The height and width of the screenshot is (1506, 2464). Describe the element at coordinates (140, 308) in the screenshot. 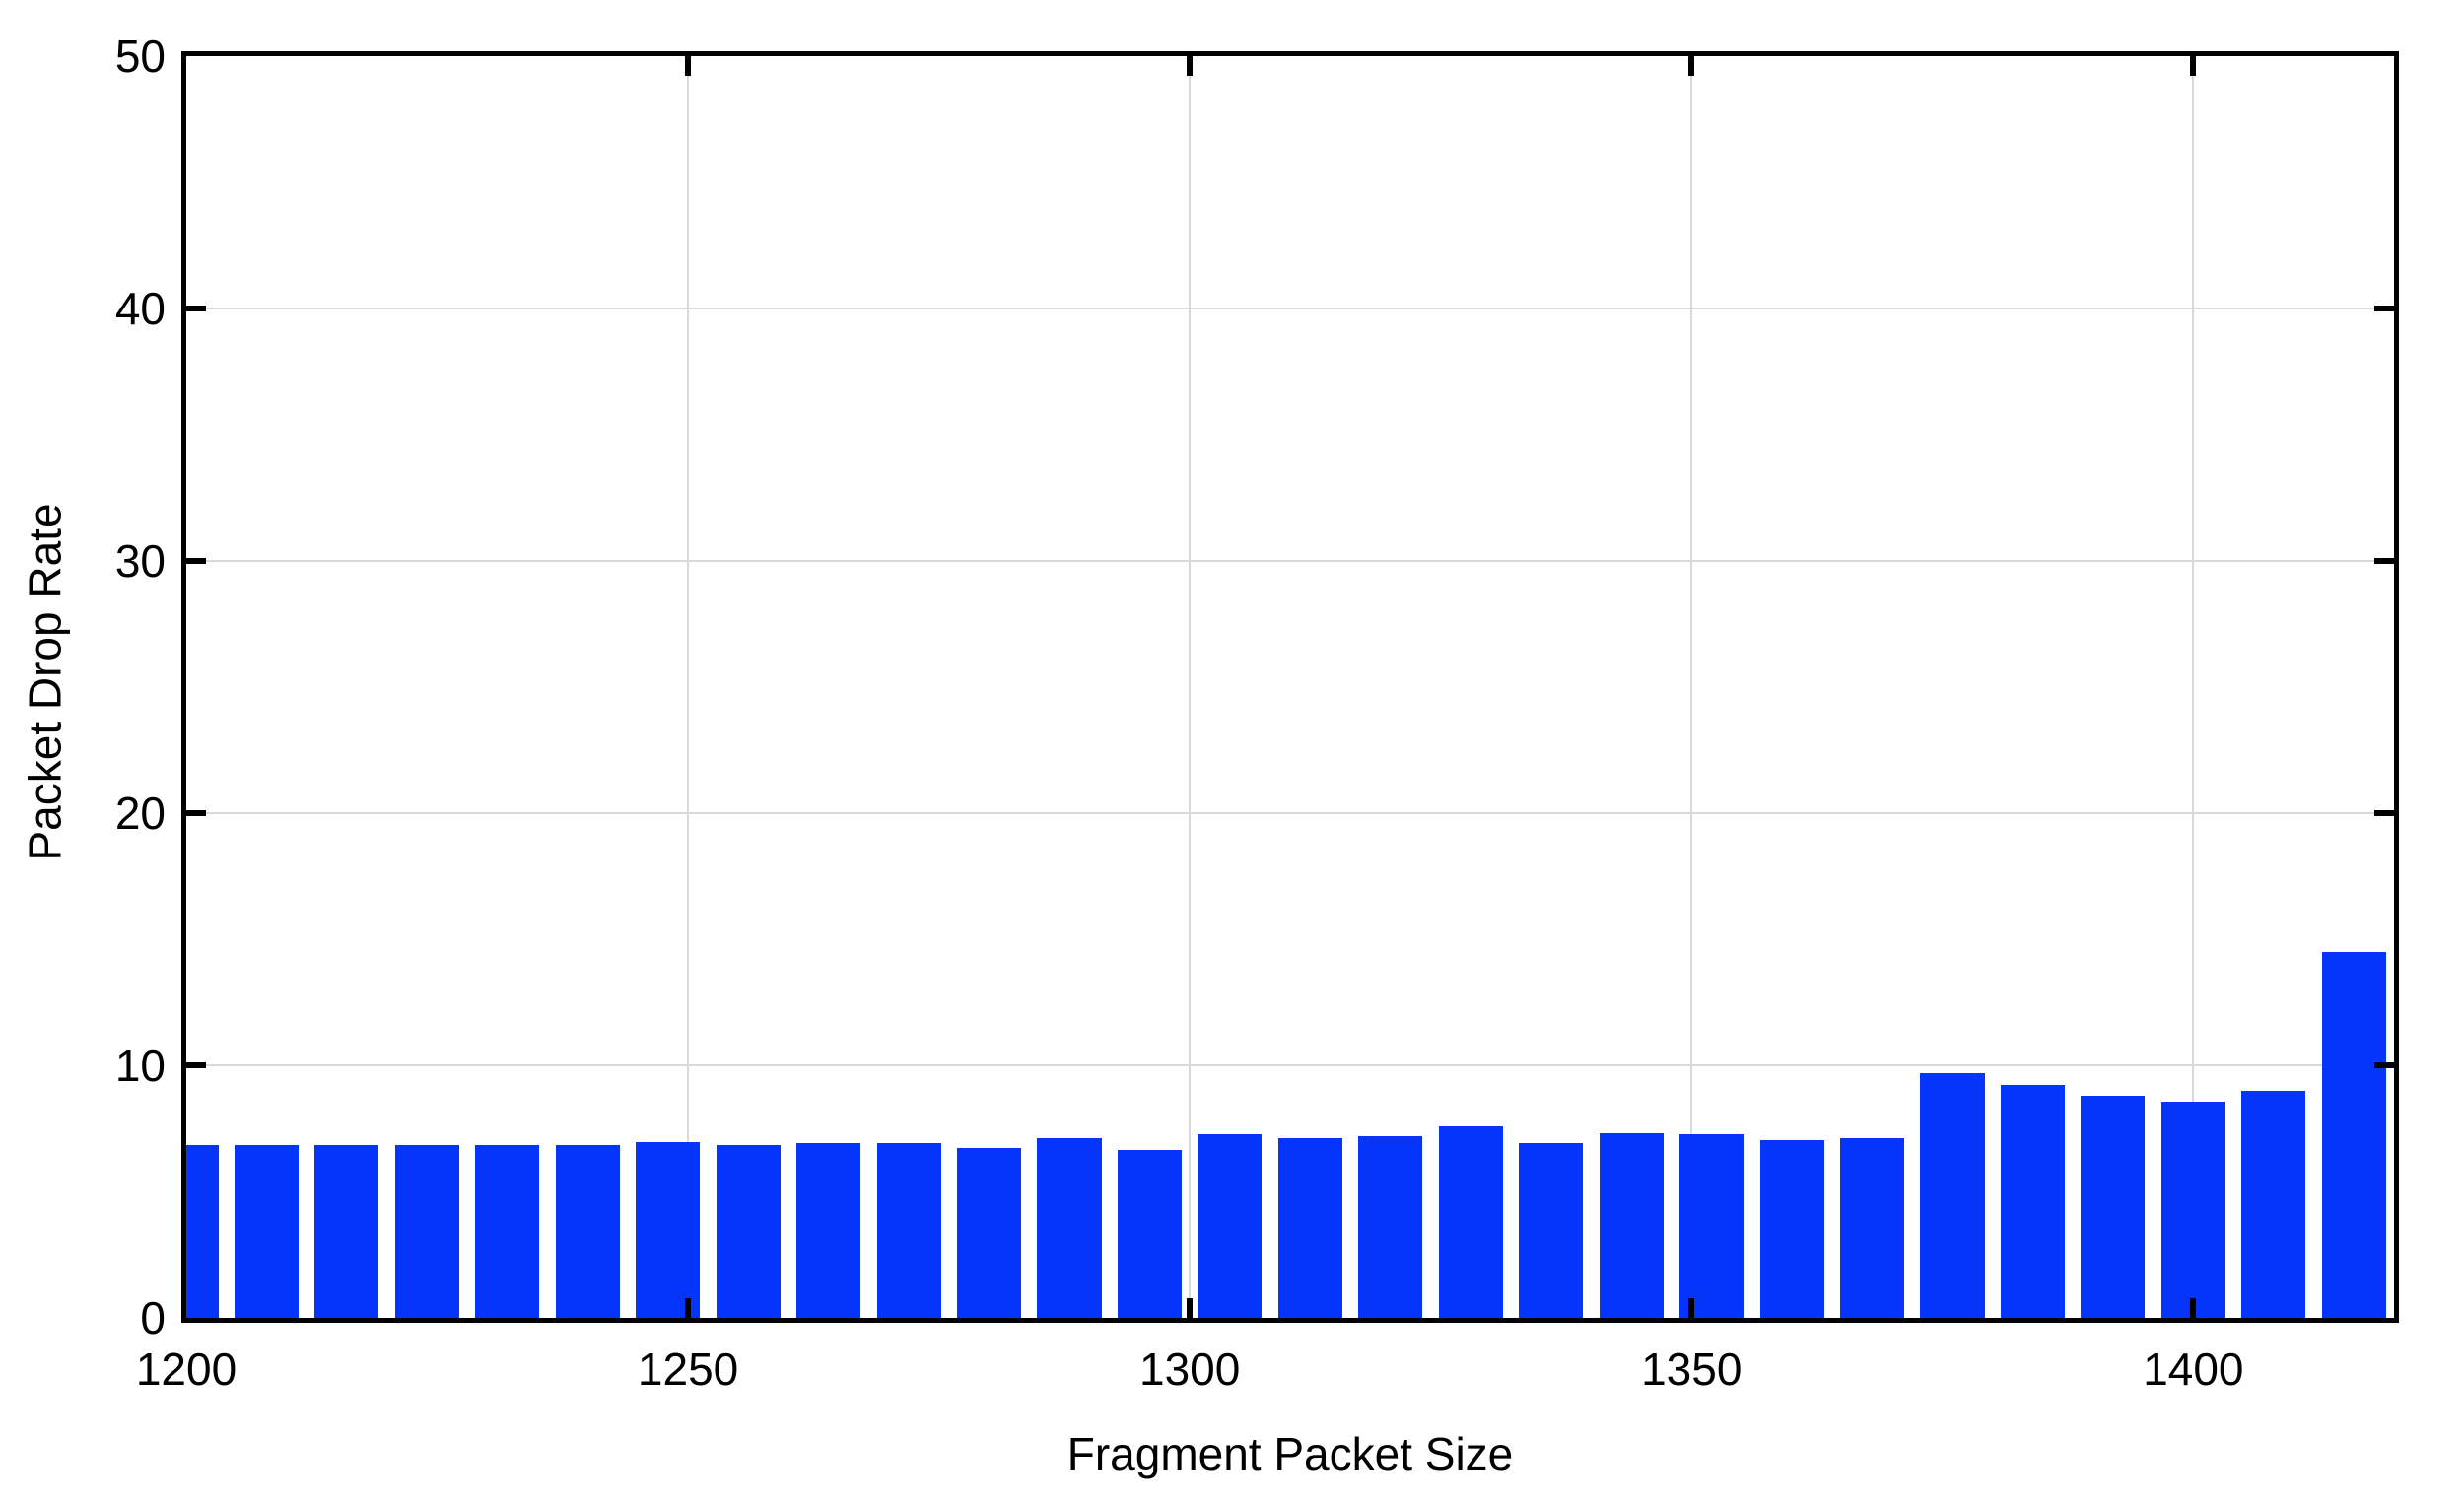

I see `y-tick-label: 40` at that location.